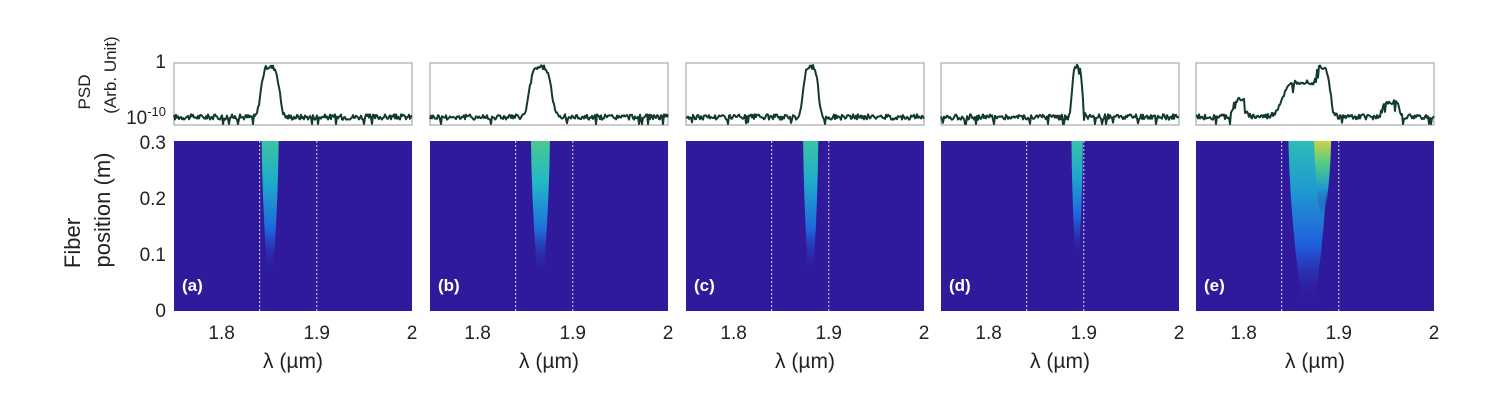 The image size is (1500, 400). What do you see at coordinates (1214, 285) in the screenshot?
I see `panel-label: (e)` at bounding box center [1214, 285].